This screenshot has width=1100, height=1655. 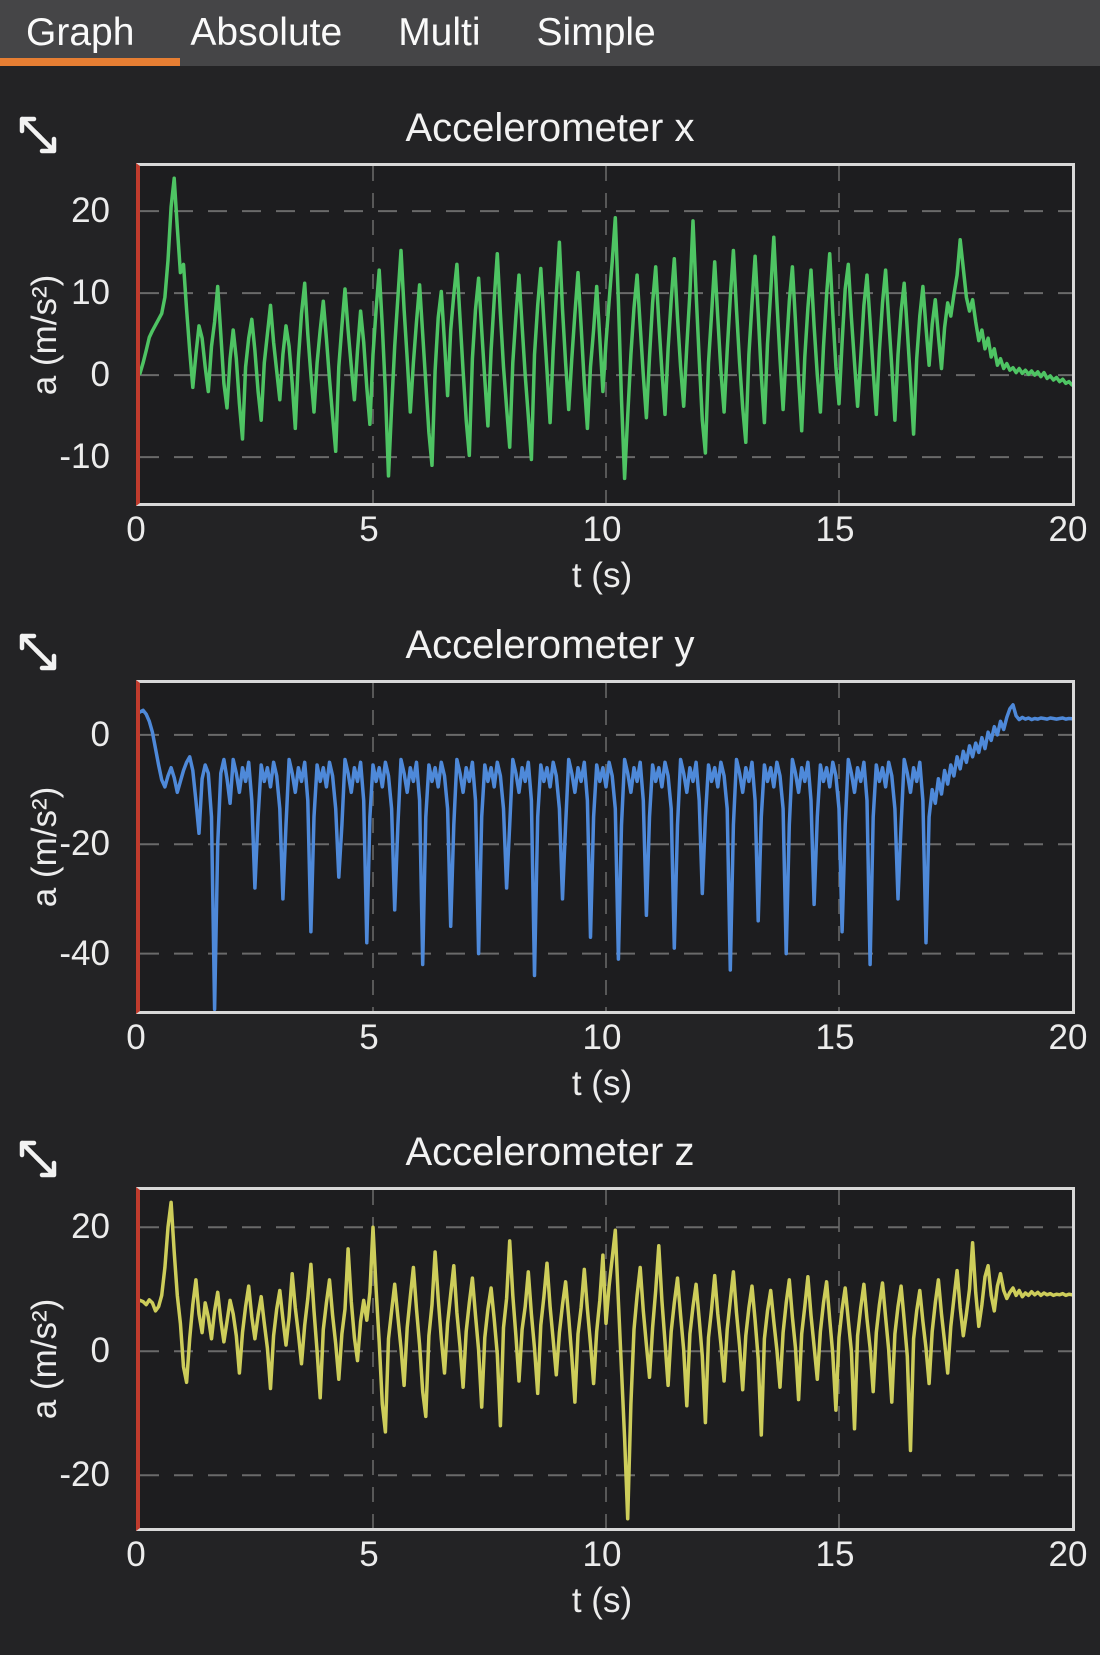 I want to click on y-tick-label: -10, so click(x=84, y=457).